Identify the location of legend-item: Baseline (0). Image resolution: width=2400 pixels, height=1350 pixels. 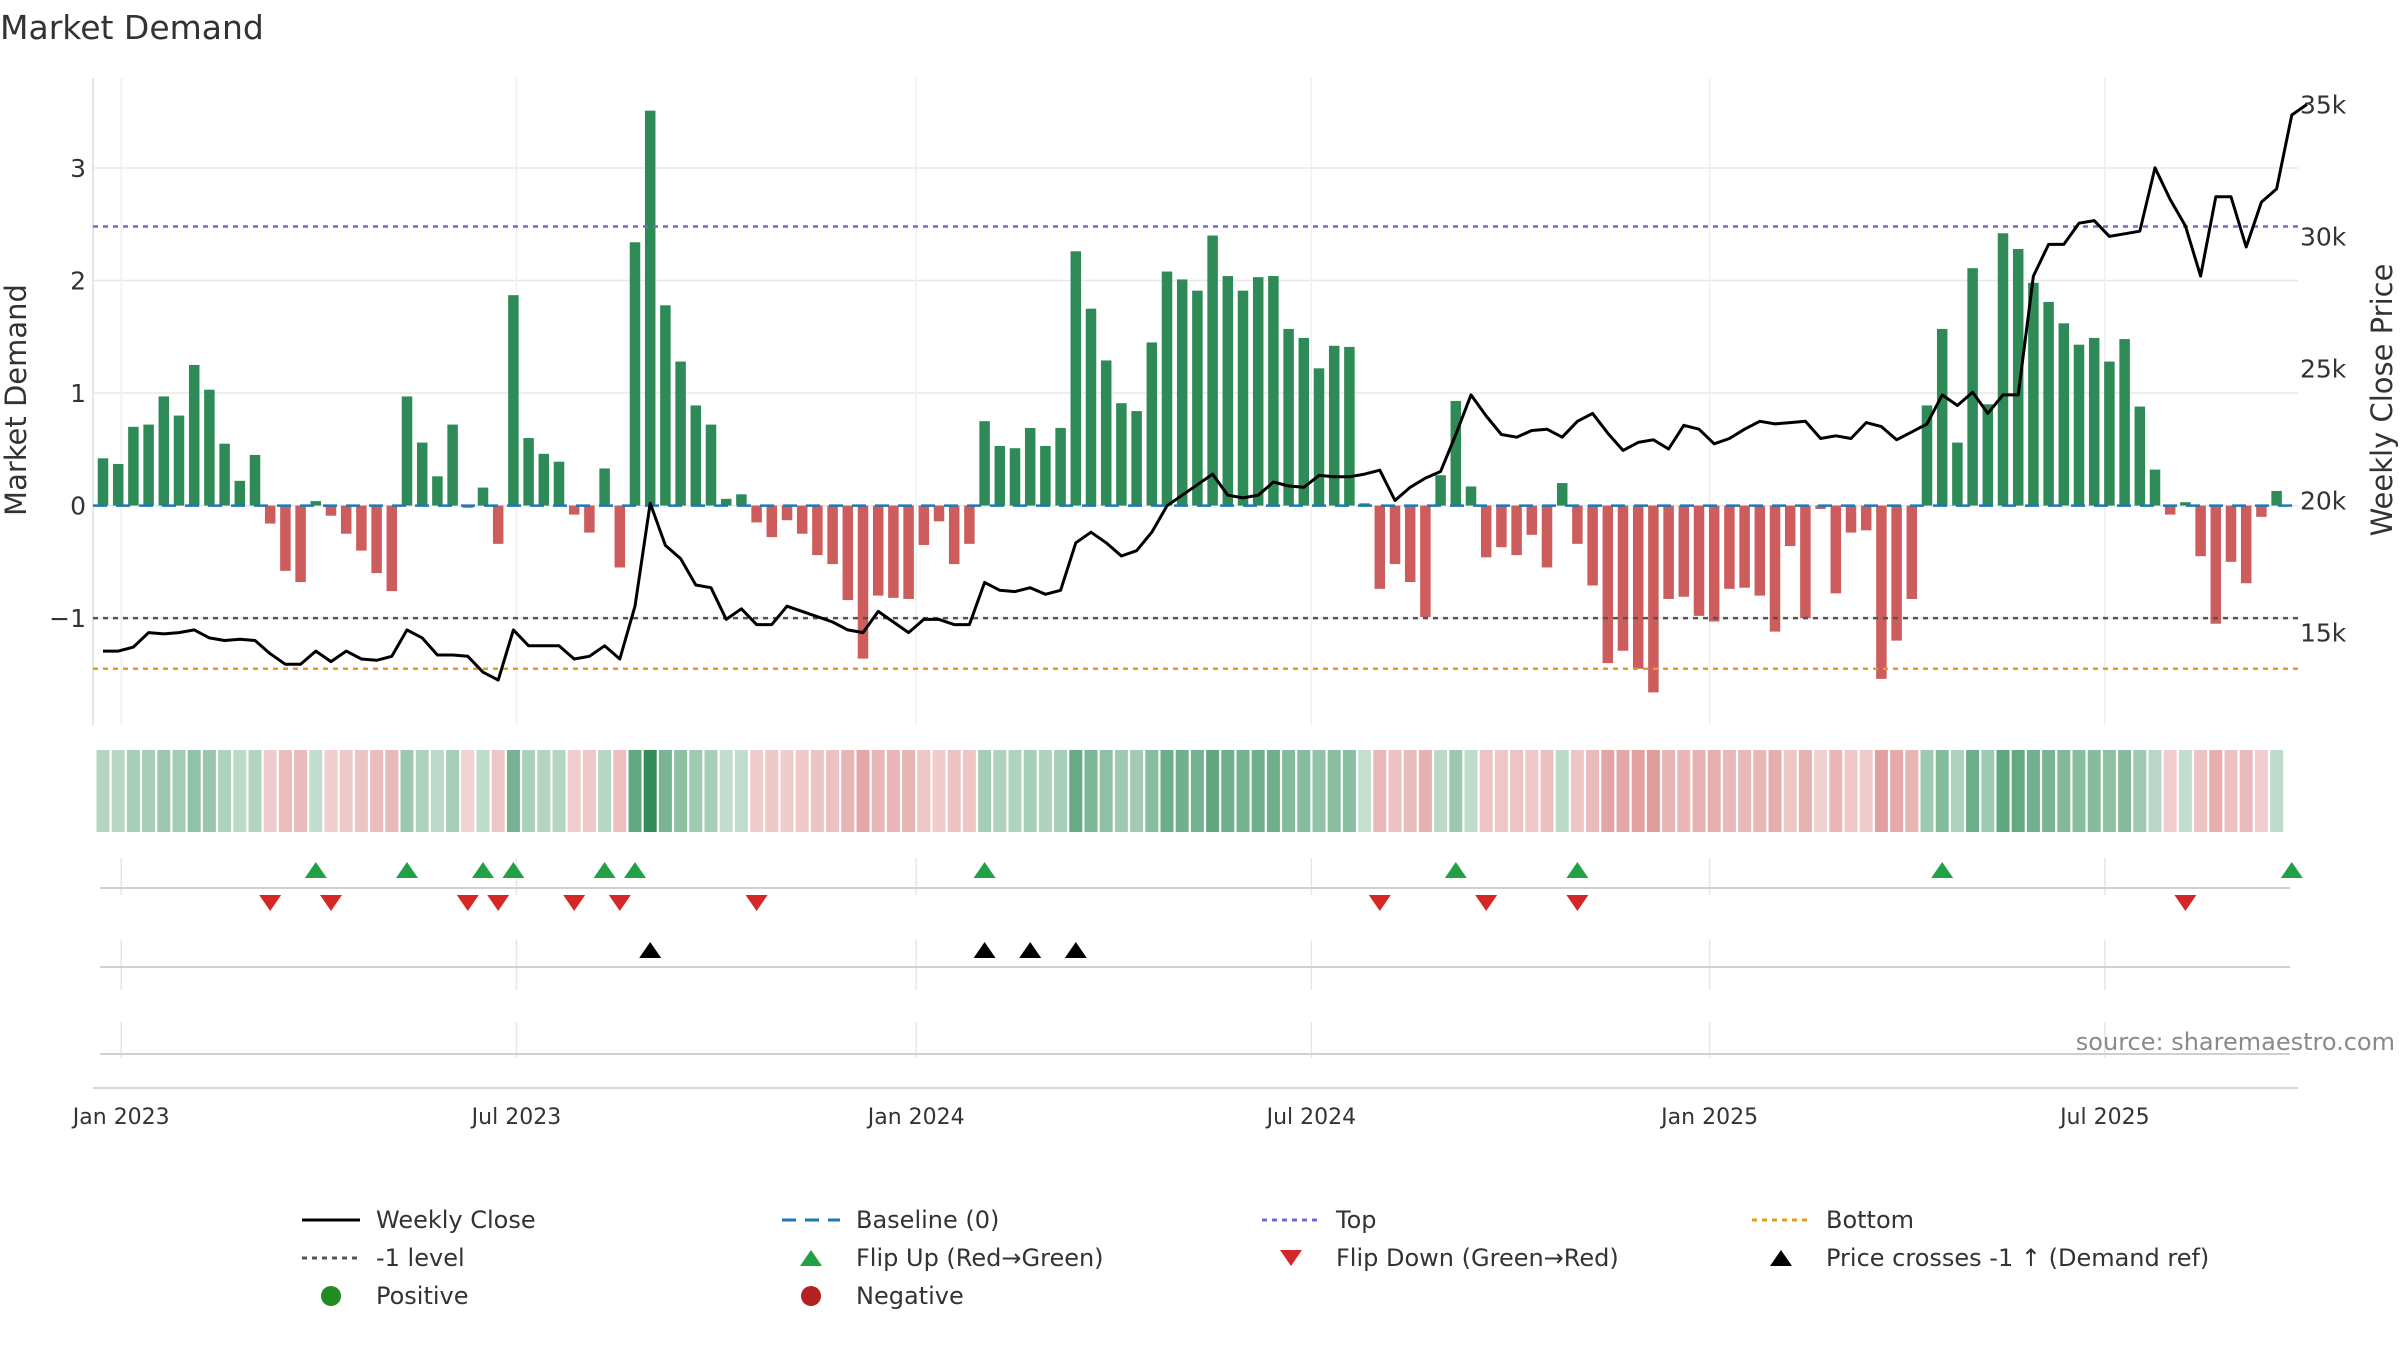
(889, 1220).